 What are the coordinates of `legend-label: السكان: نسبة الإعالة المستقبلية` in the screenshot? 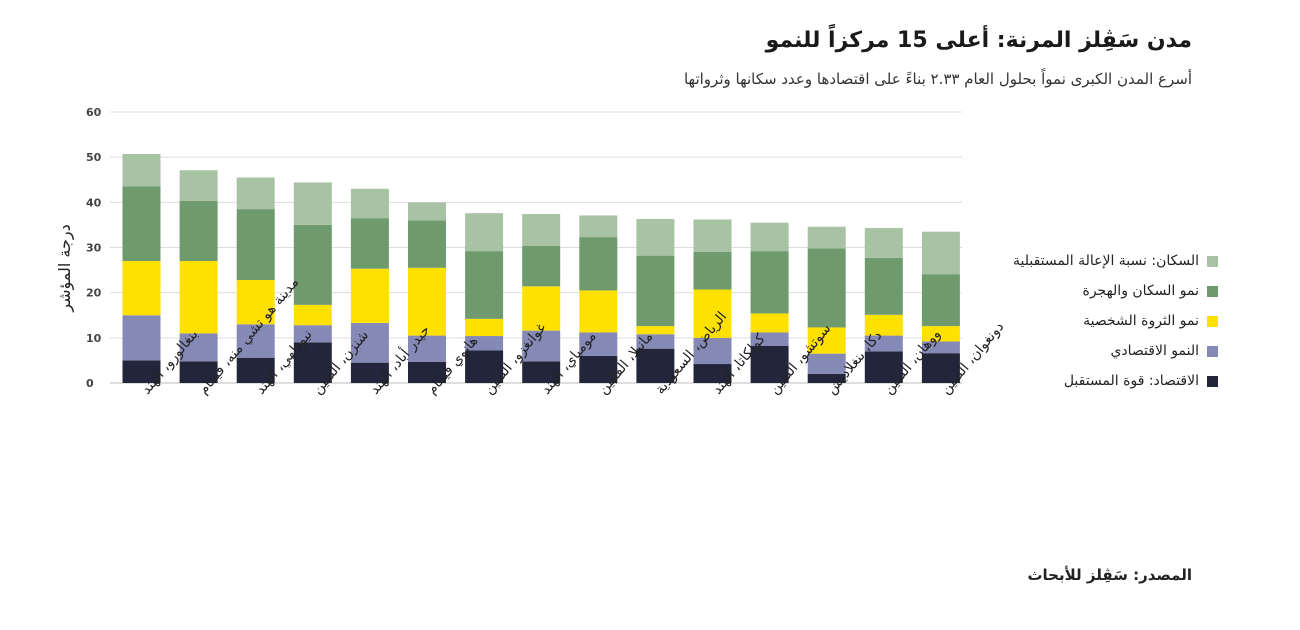 It's located at (1105, 261).